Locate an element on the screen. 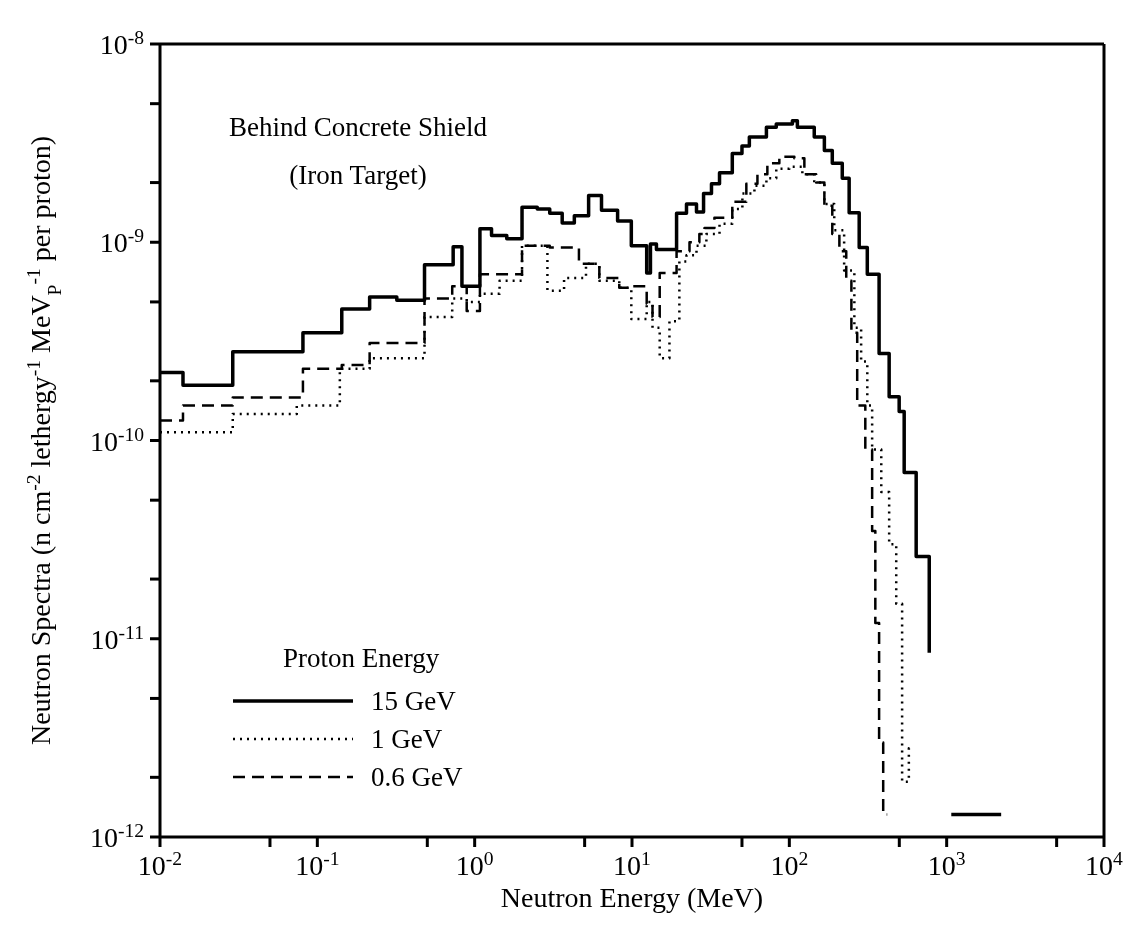 Image resolution: width=1138 pixels, height=934 pixels. x-tick-label: 10$^{1}$ is located at coordinates (632, 864).